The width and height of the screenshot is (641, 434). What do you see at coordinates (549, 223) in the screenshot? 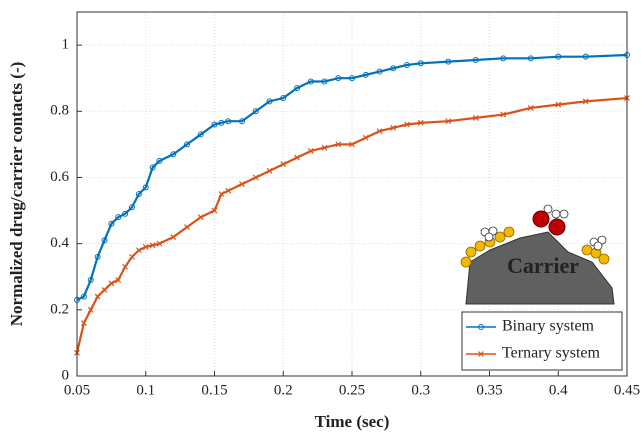
I see `drug-particles` at bounding box center [549, 223].